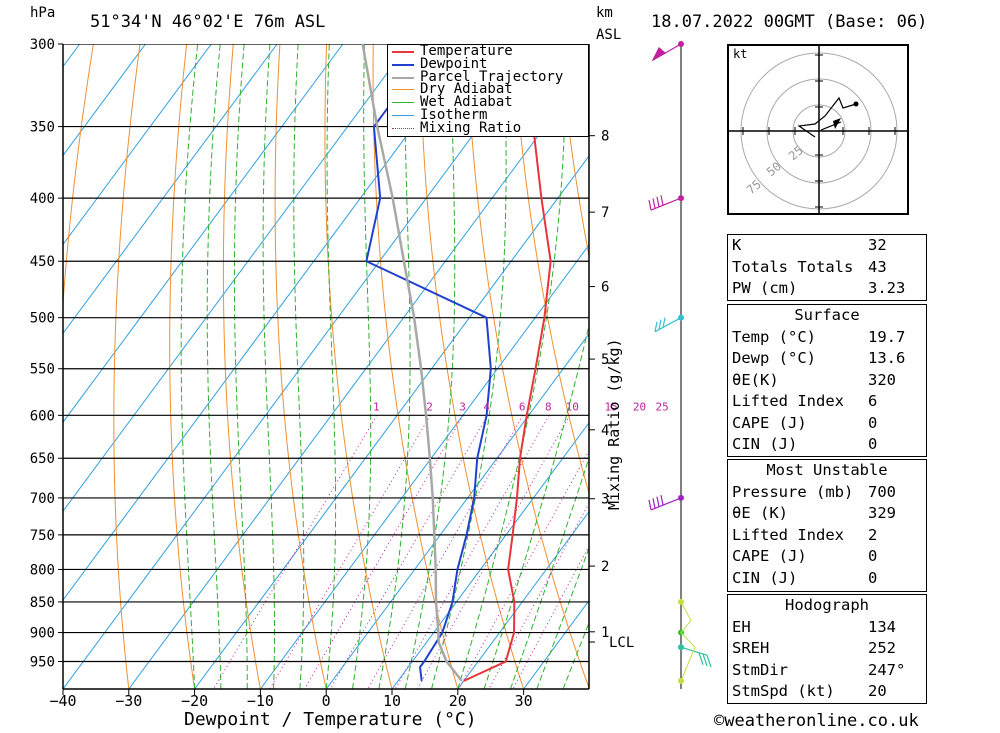 This screenshot has width=1000, height=733. I want to click on mixing-ratio-label: 1, so click(376, 406).